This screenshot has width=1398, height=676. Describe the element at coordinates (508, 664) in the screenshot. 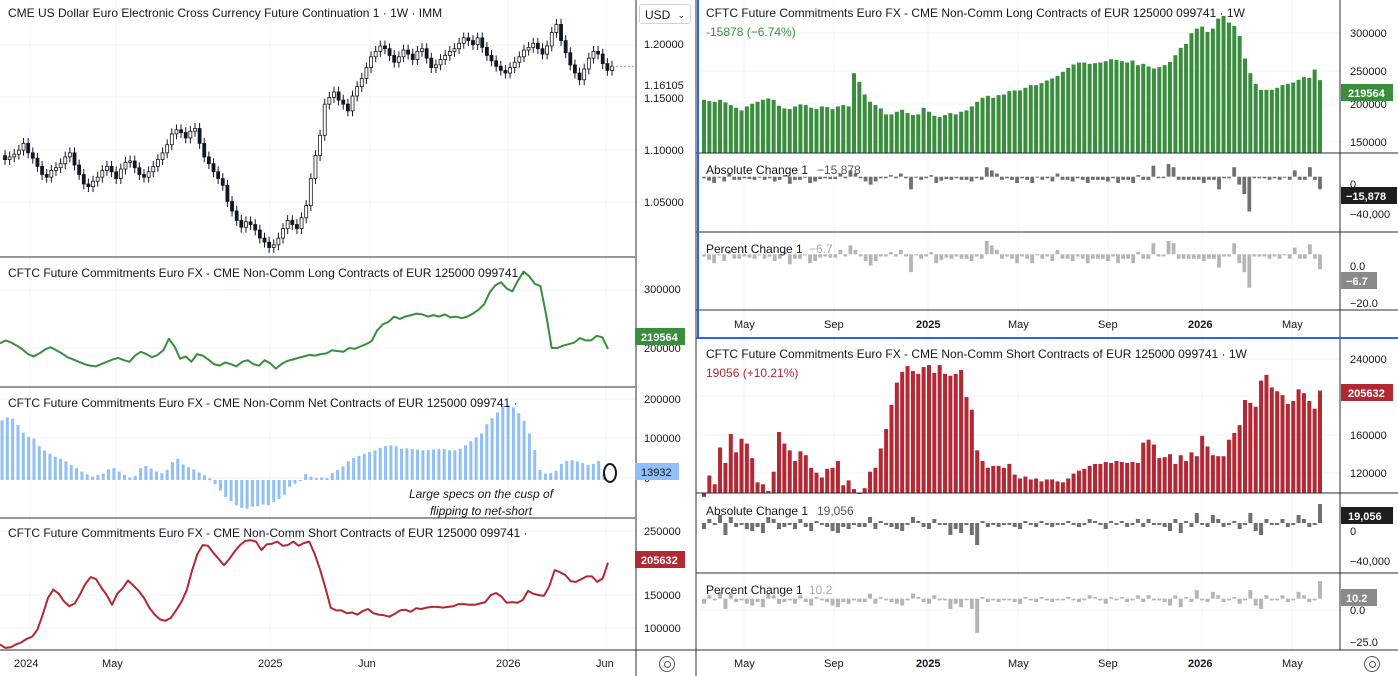

I see `time-label: 2026` at that location.